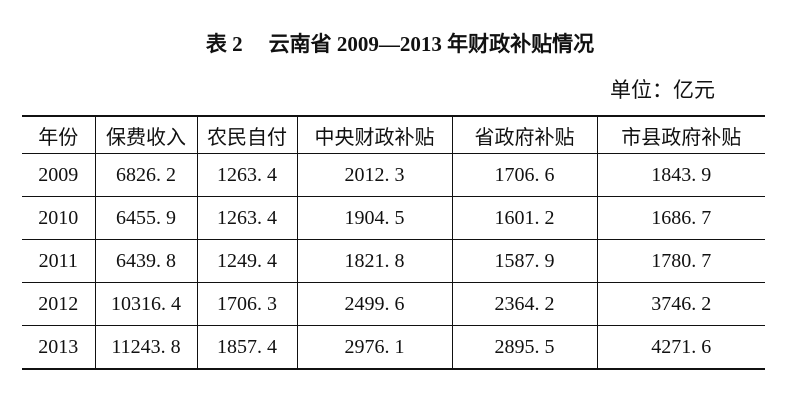 The height and width of the screenshot is (408, 800). Describe the element at coordinates (680, 347) in the screenshot. I see `table-cell: 4271. 6` at that location.